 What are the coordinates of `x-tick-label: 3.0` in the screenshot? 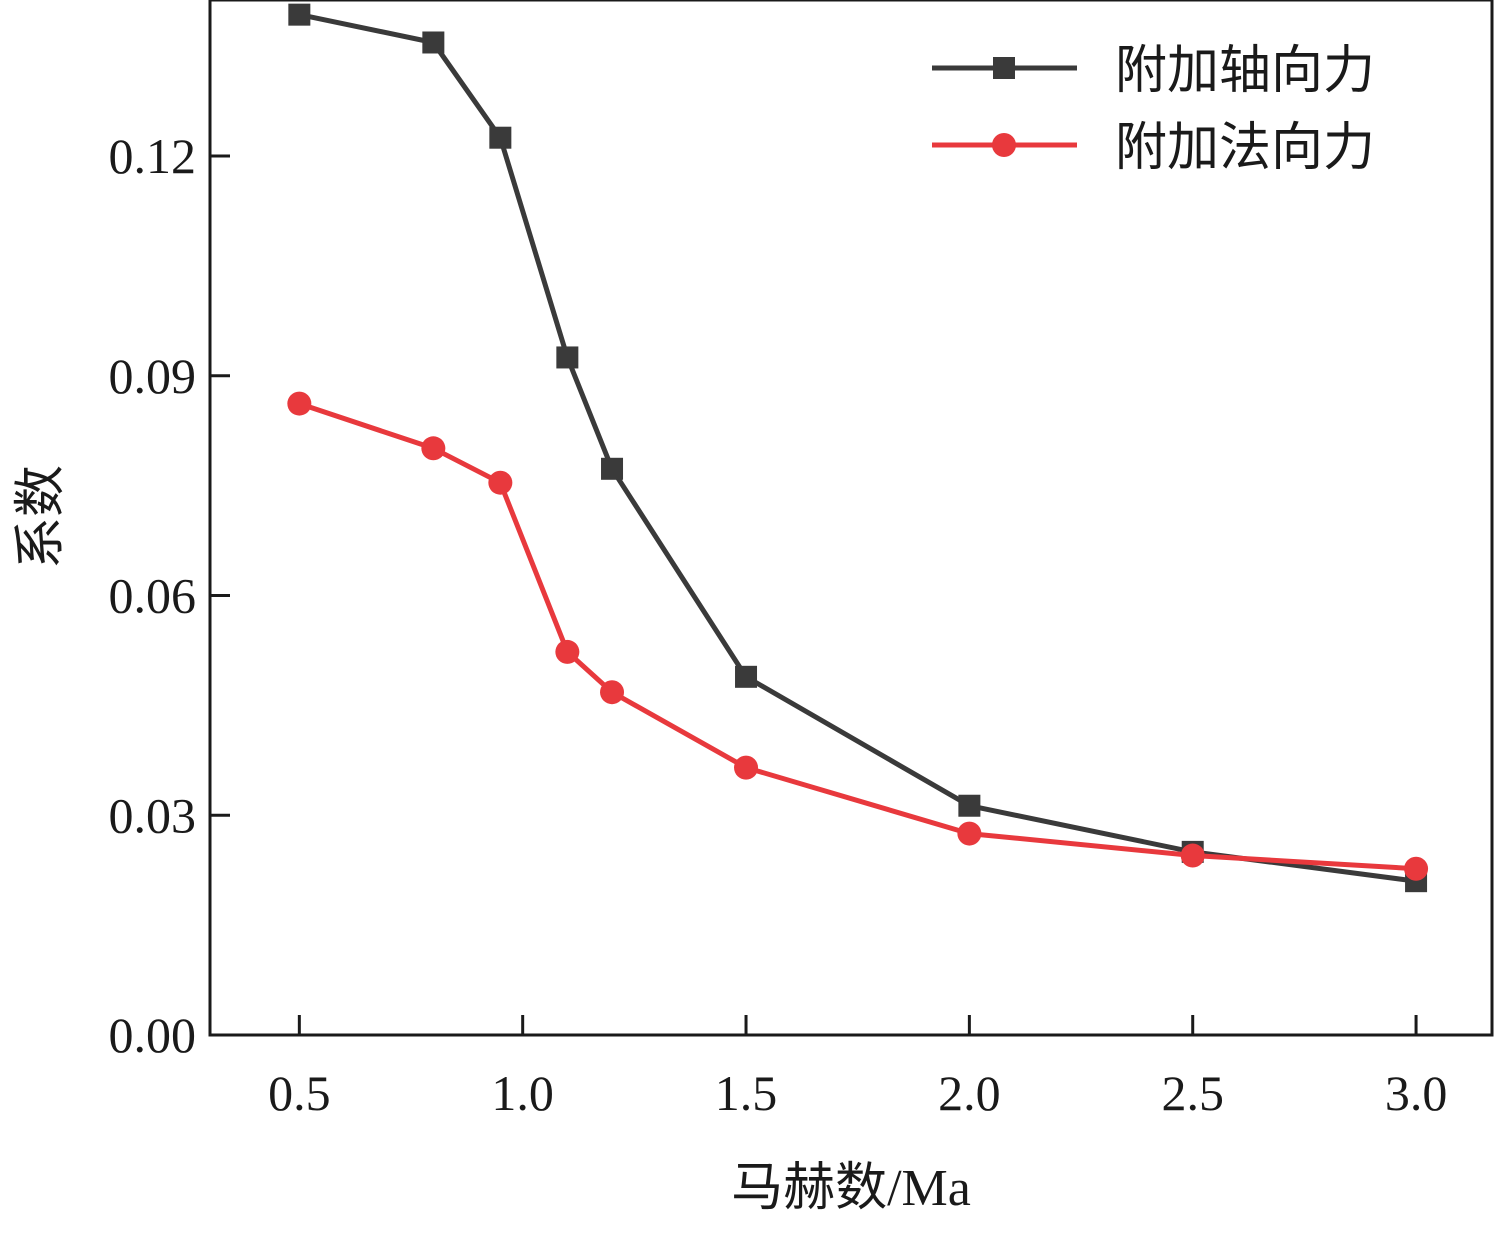 It's located at (1416, 1093).